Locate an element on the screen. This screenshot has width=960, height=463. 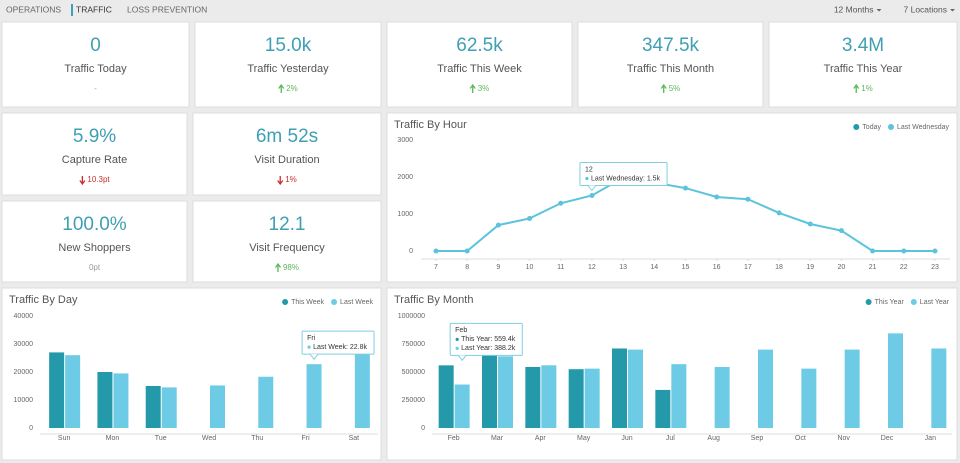
chart-title: Traffic By Hour is located at coordinates (430, 125).